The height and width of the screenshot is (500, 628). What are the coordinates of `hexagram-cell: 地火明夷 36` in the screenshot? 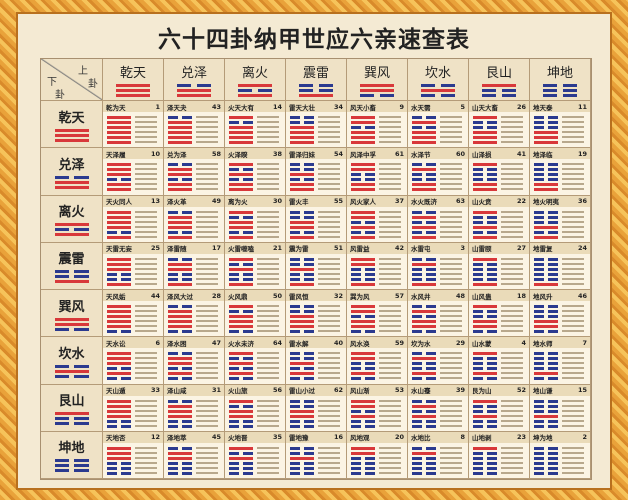 It's located at (560, 219).